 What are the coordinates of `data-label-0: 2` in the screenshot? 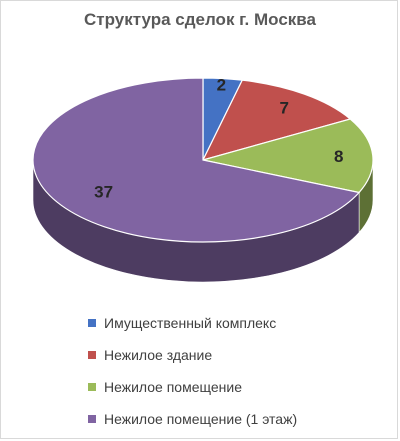 It's located at (221, 84).